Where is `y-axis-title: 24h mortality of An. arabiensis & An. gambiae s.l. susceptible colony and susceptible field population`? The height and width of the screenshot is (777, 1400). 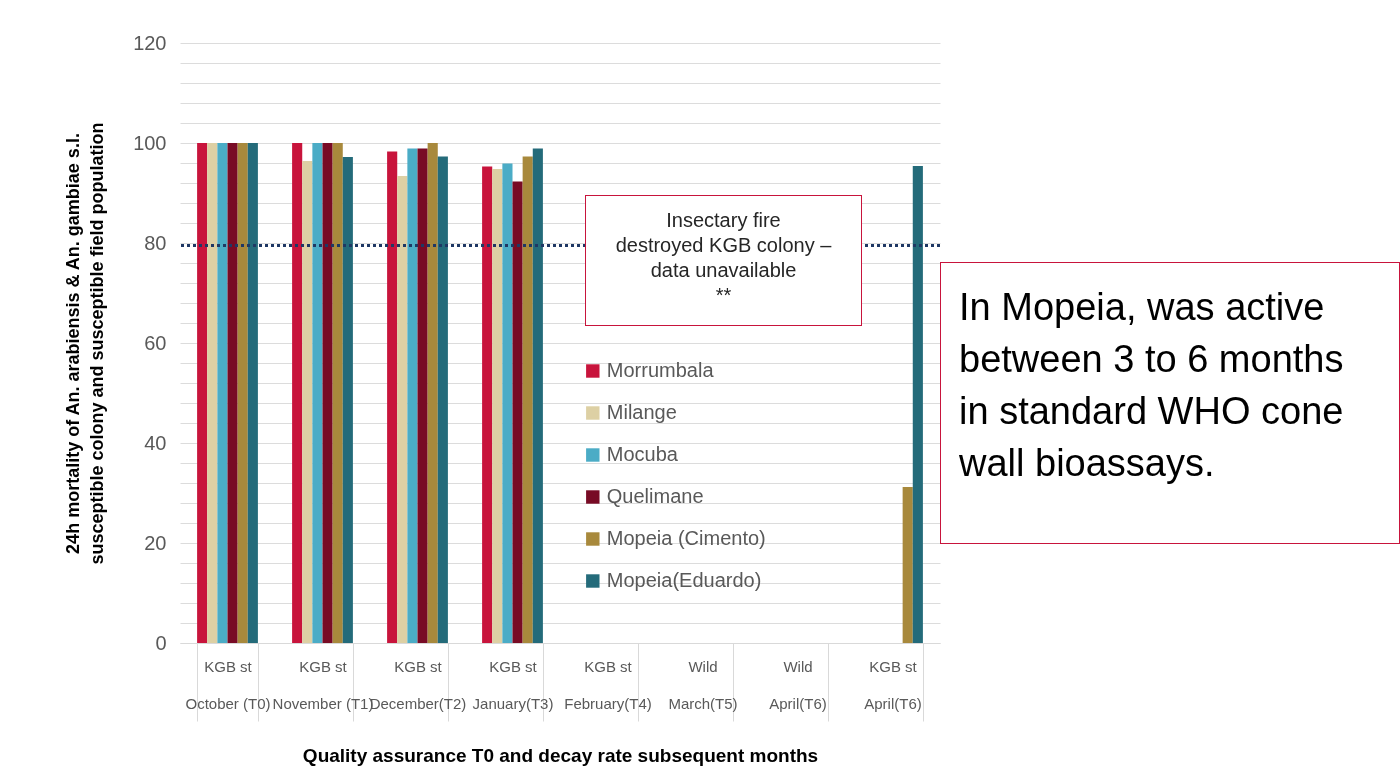
y-axis-title: 24h mortality of An. arabiensis & An. gambiae s.l. susceptible colony and susceptible field population is located at coordinates (85, 343).